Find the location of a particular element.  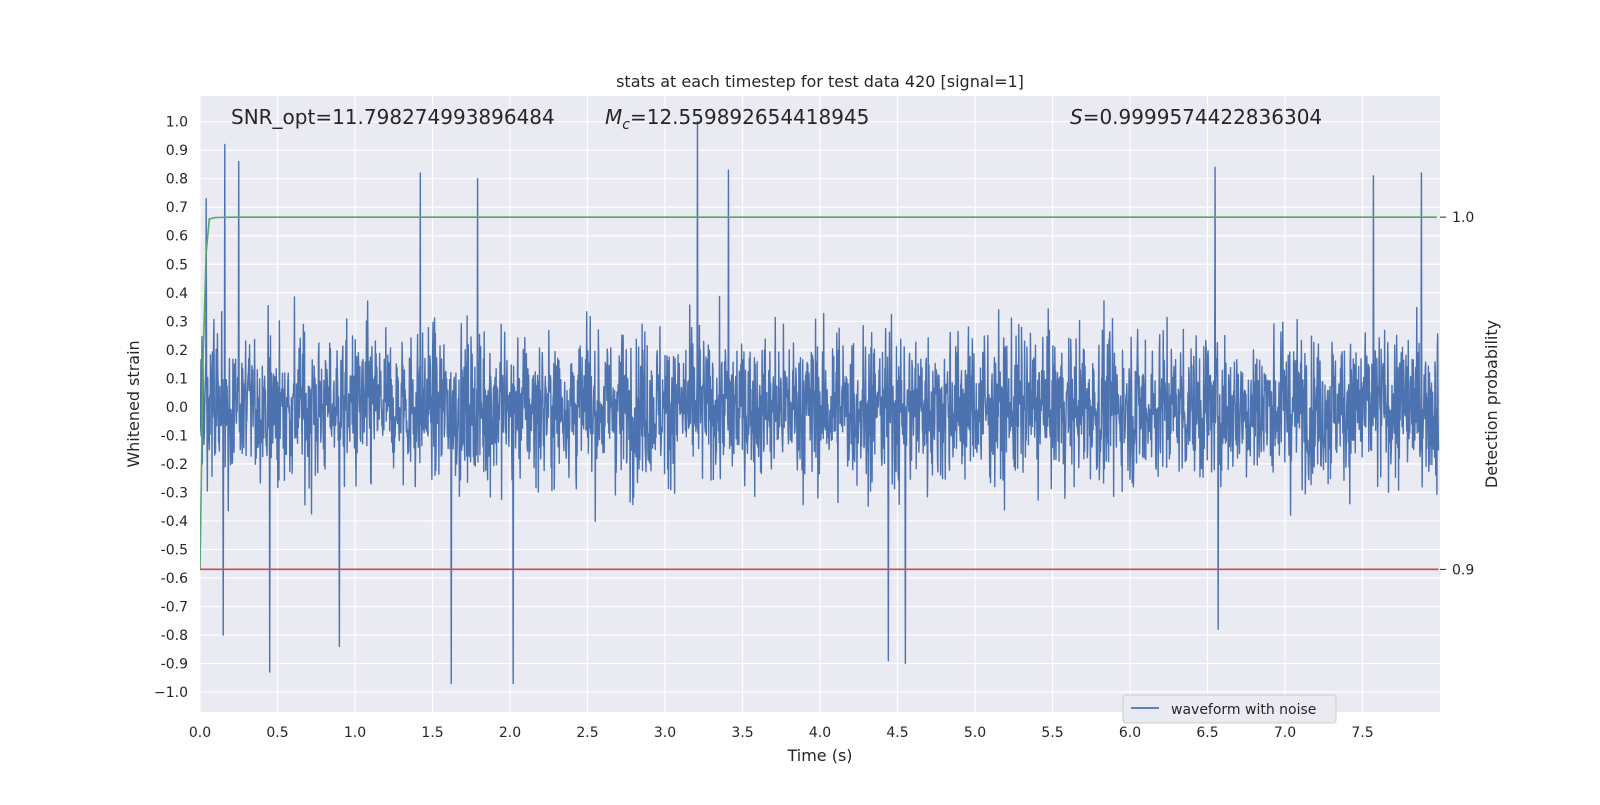

x-axis-label: Time (s) is located at coordinates (819, 755).